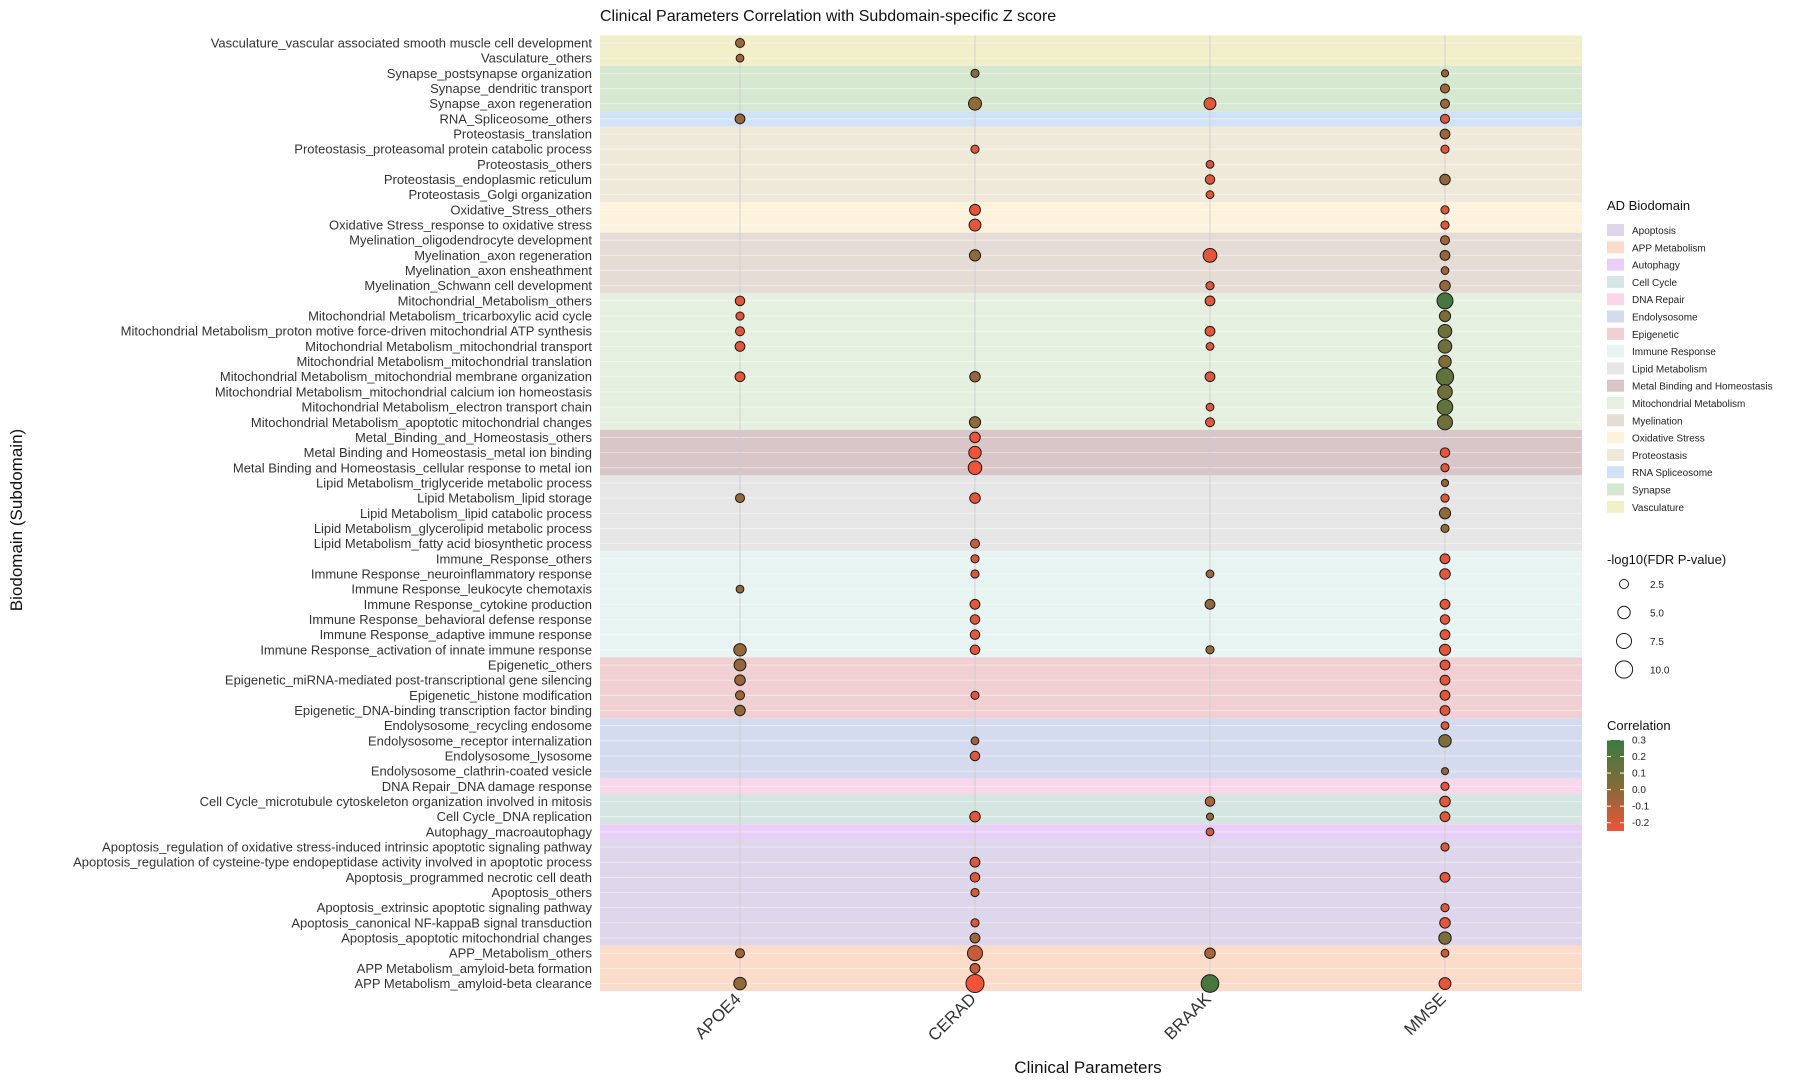  I want to click on y-tick-label: Endolysosome_clathrin-coated vesicle, so click(481, 771).